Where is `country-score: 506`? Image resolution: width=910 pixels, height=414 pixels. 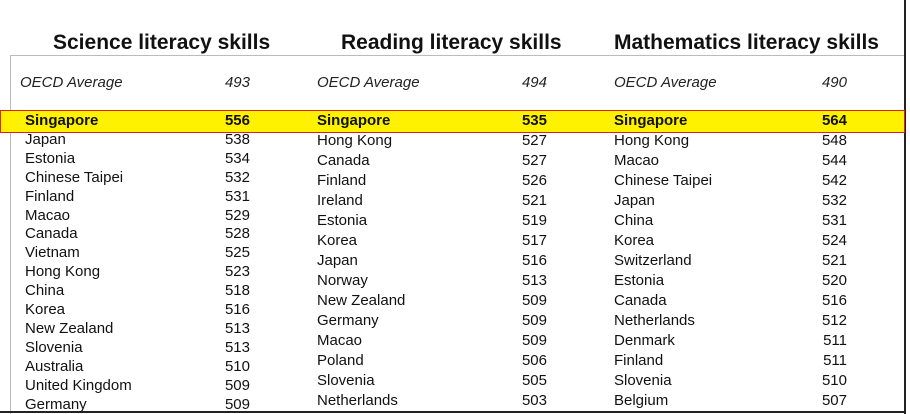 country-score: 506 is located at coordinates (534, 360).